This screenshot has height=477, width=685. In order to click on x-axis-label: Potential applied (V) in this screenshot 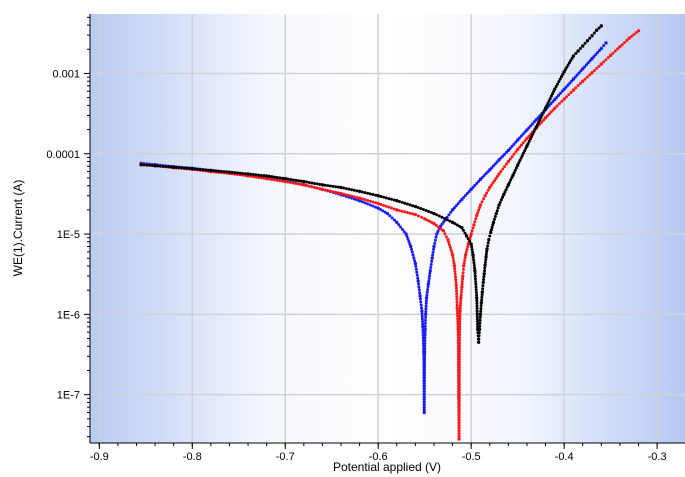, I will do `click(387, 467)`.